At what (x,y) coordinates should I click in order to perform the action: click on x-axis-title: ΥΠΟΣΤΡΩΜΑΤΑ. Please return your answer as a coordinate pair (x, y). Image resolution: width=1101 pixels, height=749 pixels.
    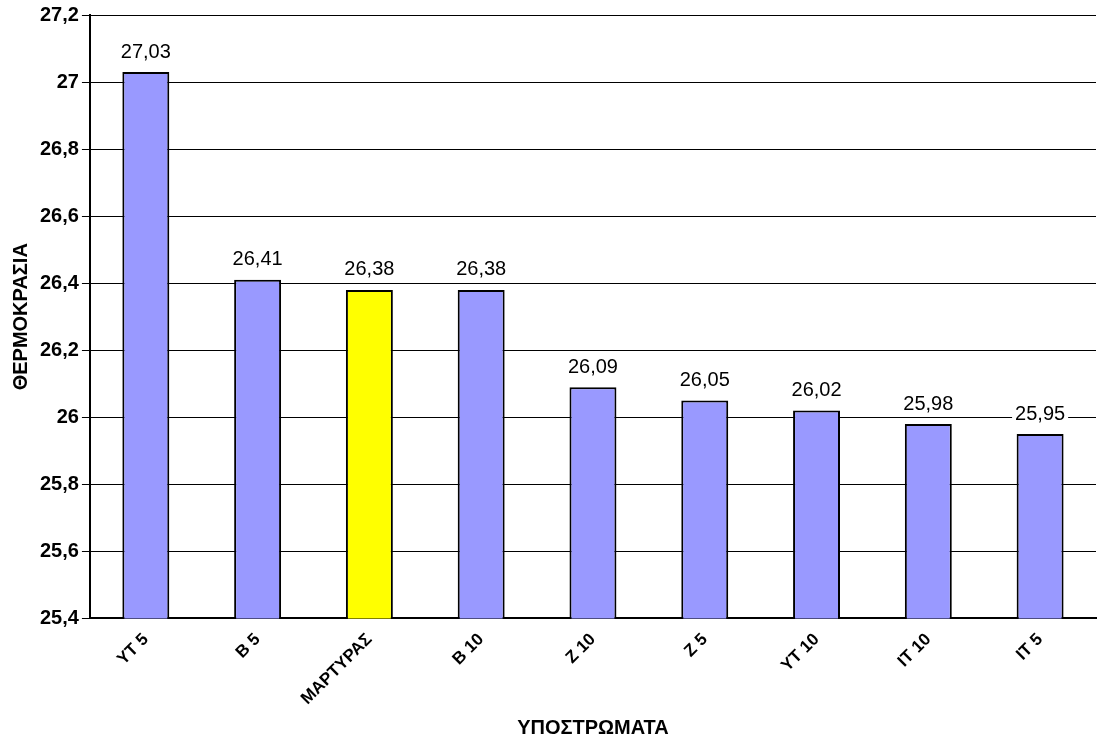
    Looking at the image, I should click on (593, 726).